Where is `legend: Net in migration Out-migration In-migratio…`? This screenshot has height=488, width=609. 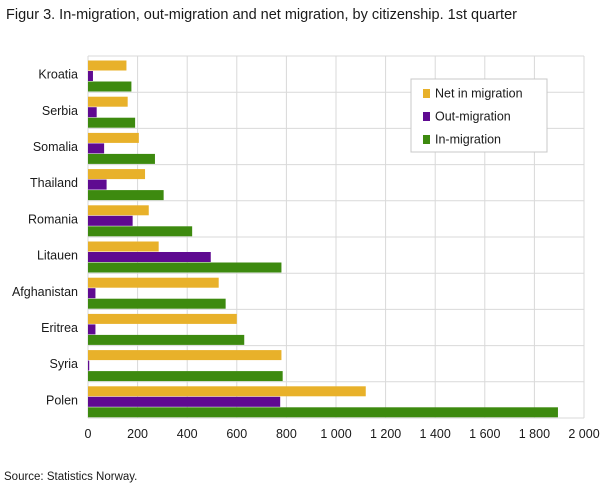
legend: Net in migration Out-migration In-migratio… is located at coordinates (479, 115).